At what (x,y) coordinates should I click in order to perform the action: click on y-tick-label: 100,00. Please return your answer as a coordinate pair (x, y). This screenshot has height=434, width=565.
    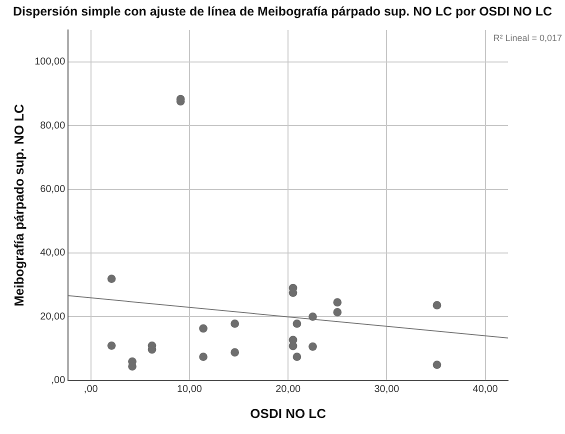
    Looking at the image, I should click on (50, 62).